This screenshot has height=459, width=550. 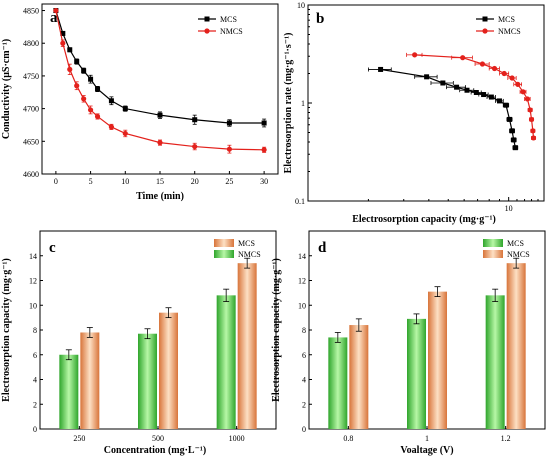 I want to click on c-y-tick-label: 10, so click(x=33, y=305).